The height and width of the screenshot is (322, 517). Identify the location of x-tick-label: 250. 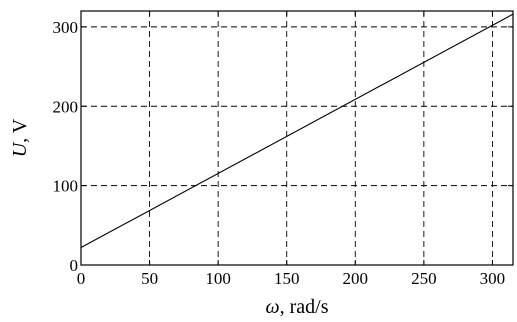
(424, 278).